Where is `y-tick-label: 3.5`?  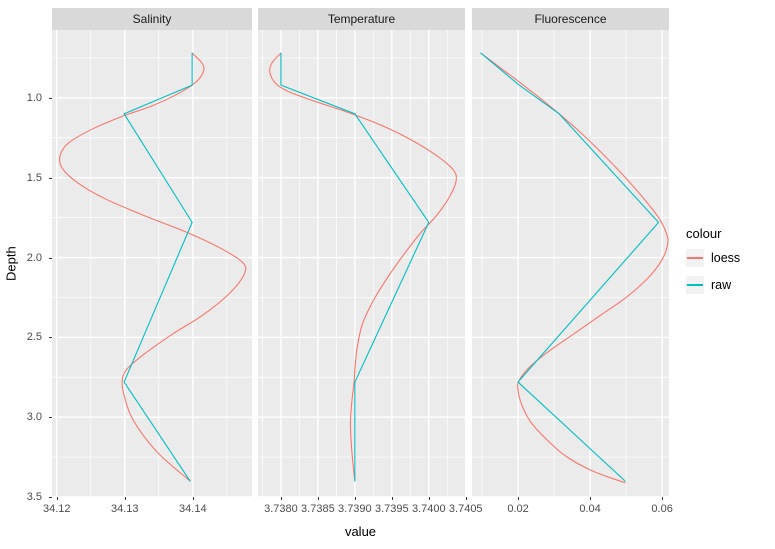
y-tick-label: 3.5 is located at coordinates (34, 497).